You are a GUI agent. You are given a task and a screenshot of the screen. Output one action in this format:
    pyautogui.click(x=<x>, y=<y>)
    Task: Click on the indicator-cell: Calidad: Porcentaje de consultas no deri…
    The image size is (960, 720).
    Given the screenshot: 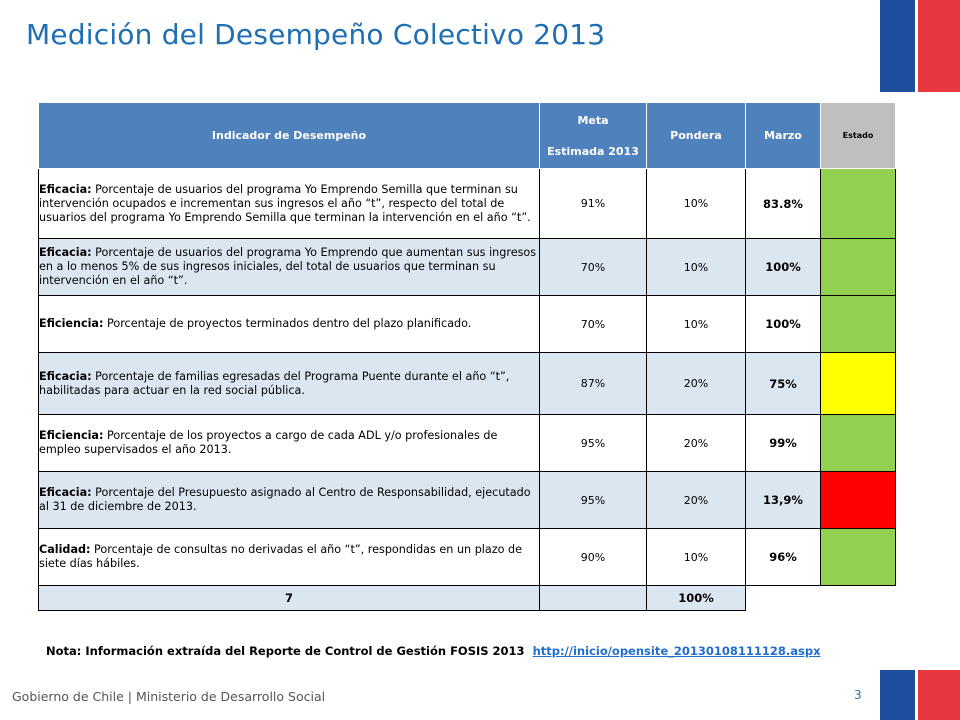 What is the action you would take?
    pyautogui.click(x=289, y=557)
    